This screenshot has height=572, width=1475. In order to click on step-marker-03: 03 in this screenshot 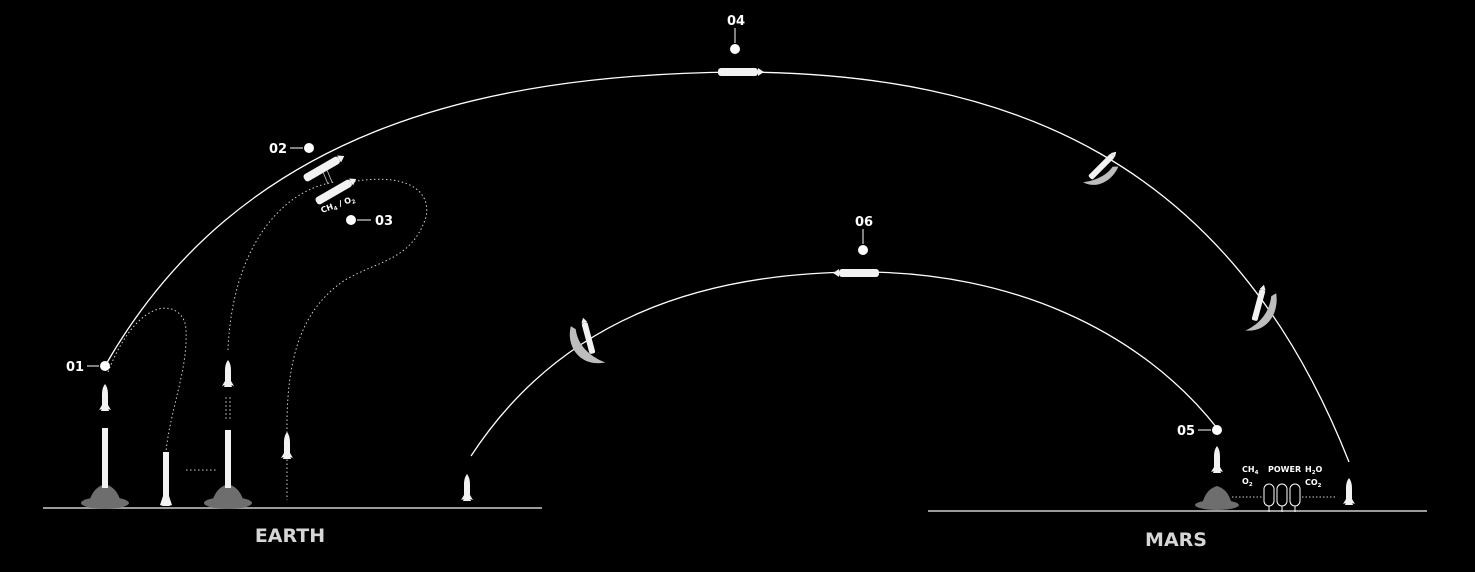, I will do `click(369, 221)`.